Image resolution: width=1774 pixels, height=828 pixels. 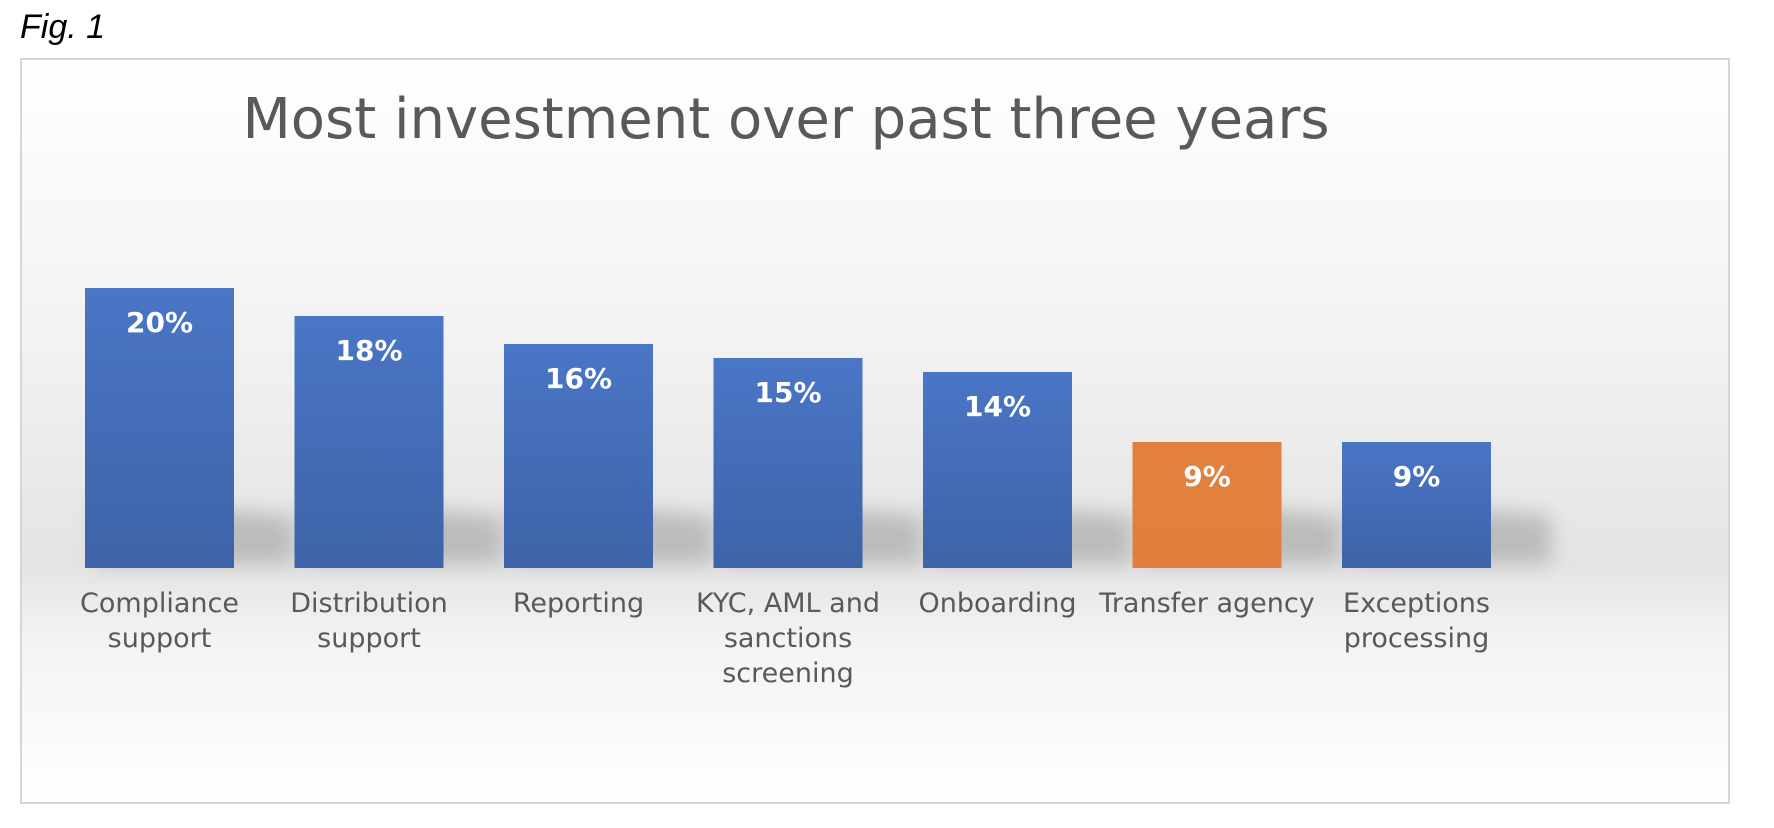 I want to click on category-tick-label: Transfer agency, so click(x=1206, y=603).